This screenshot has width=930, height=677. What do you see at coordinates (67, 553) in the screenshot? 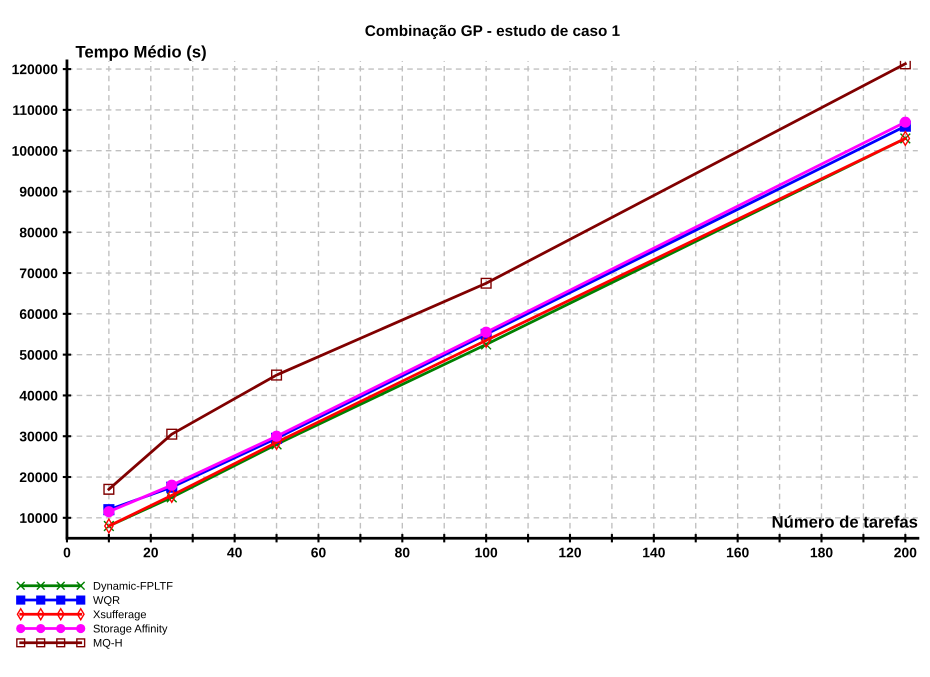
I see `x-tick-label: 0` at bounding box center [67, 553].